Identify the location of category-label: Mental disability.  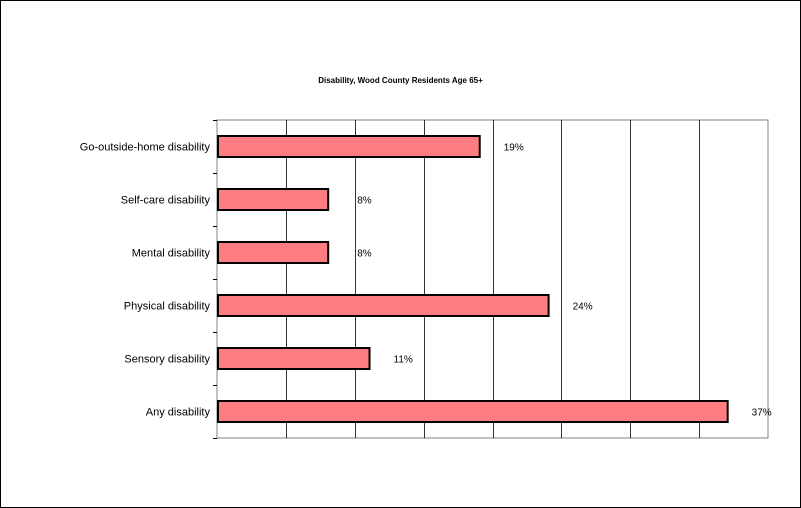
(171, 254).